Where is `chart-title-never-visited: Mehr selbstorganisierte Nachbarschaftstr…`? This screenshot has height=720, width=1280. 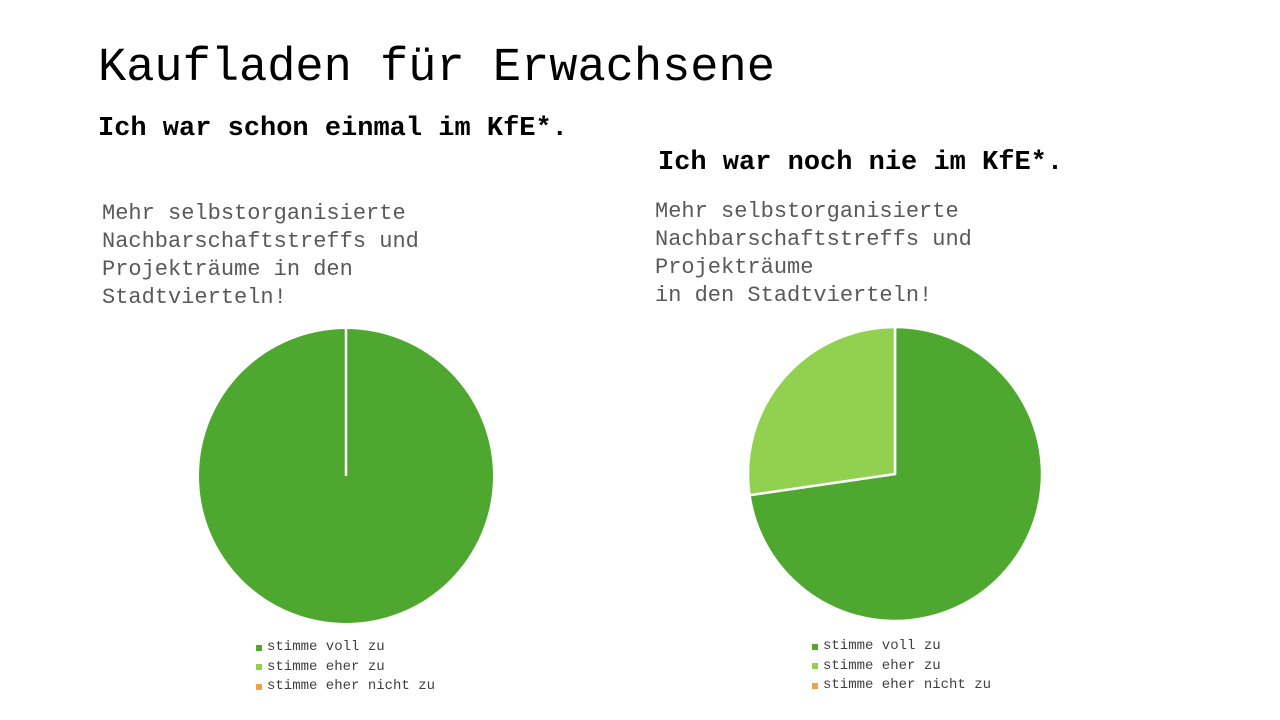
chart-title-never-visited: Mehr selbstorganisierte Nachbarschaftstr… is located at coordinates (813, 253).